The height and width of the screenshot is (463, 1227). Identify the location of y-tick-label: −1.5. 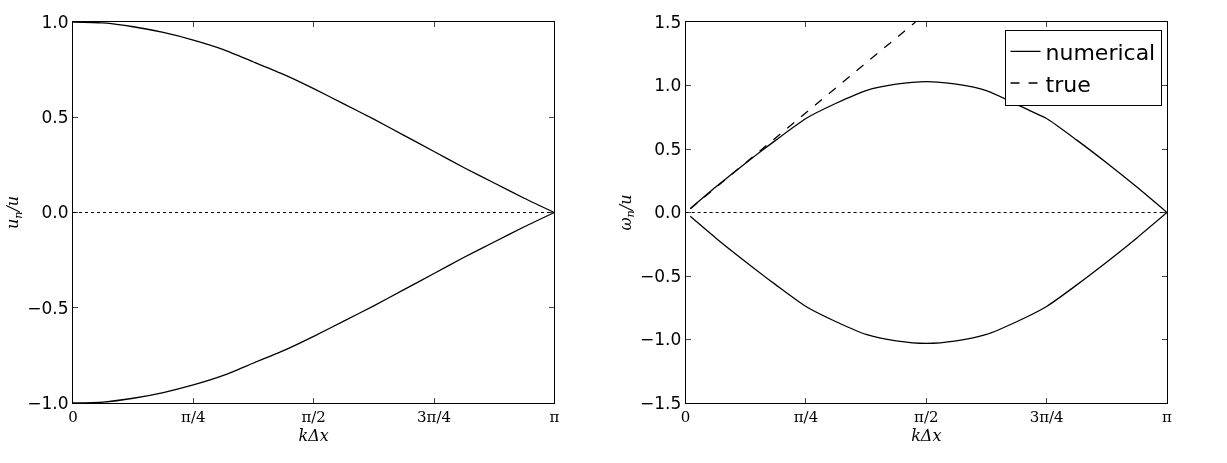
(660, 402).